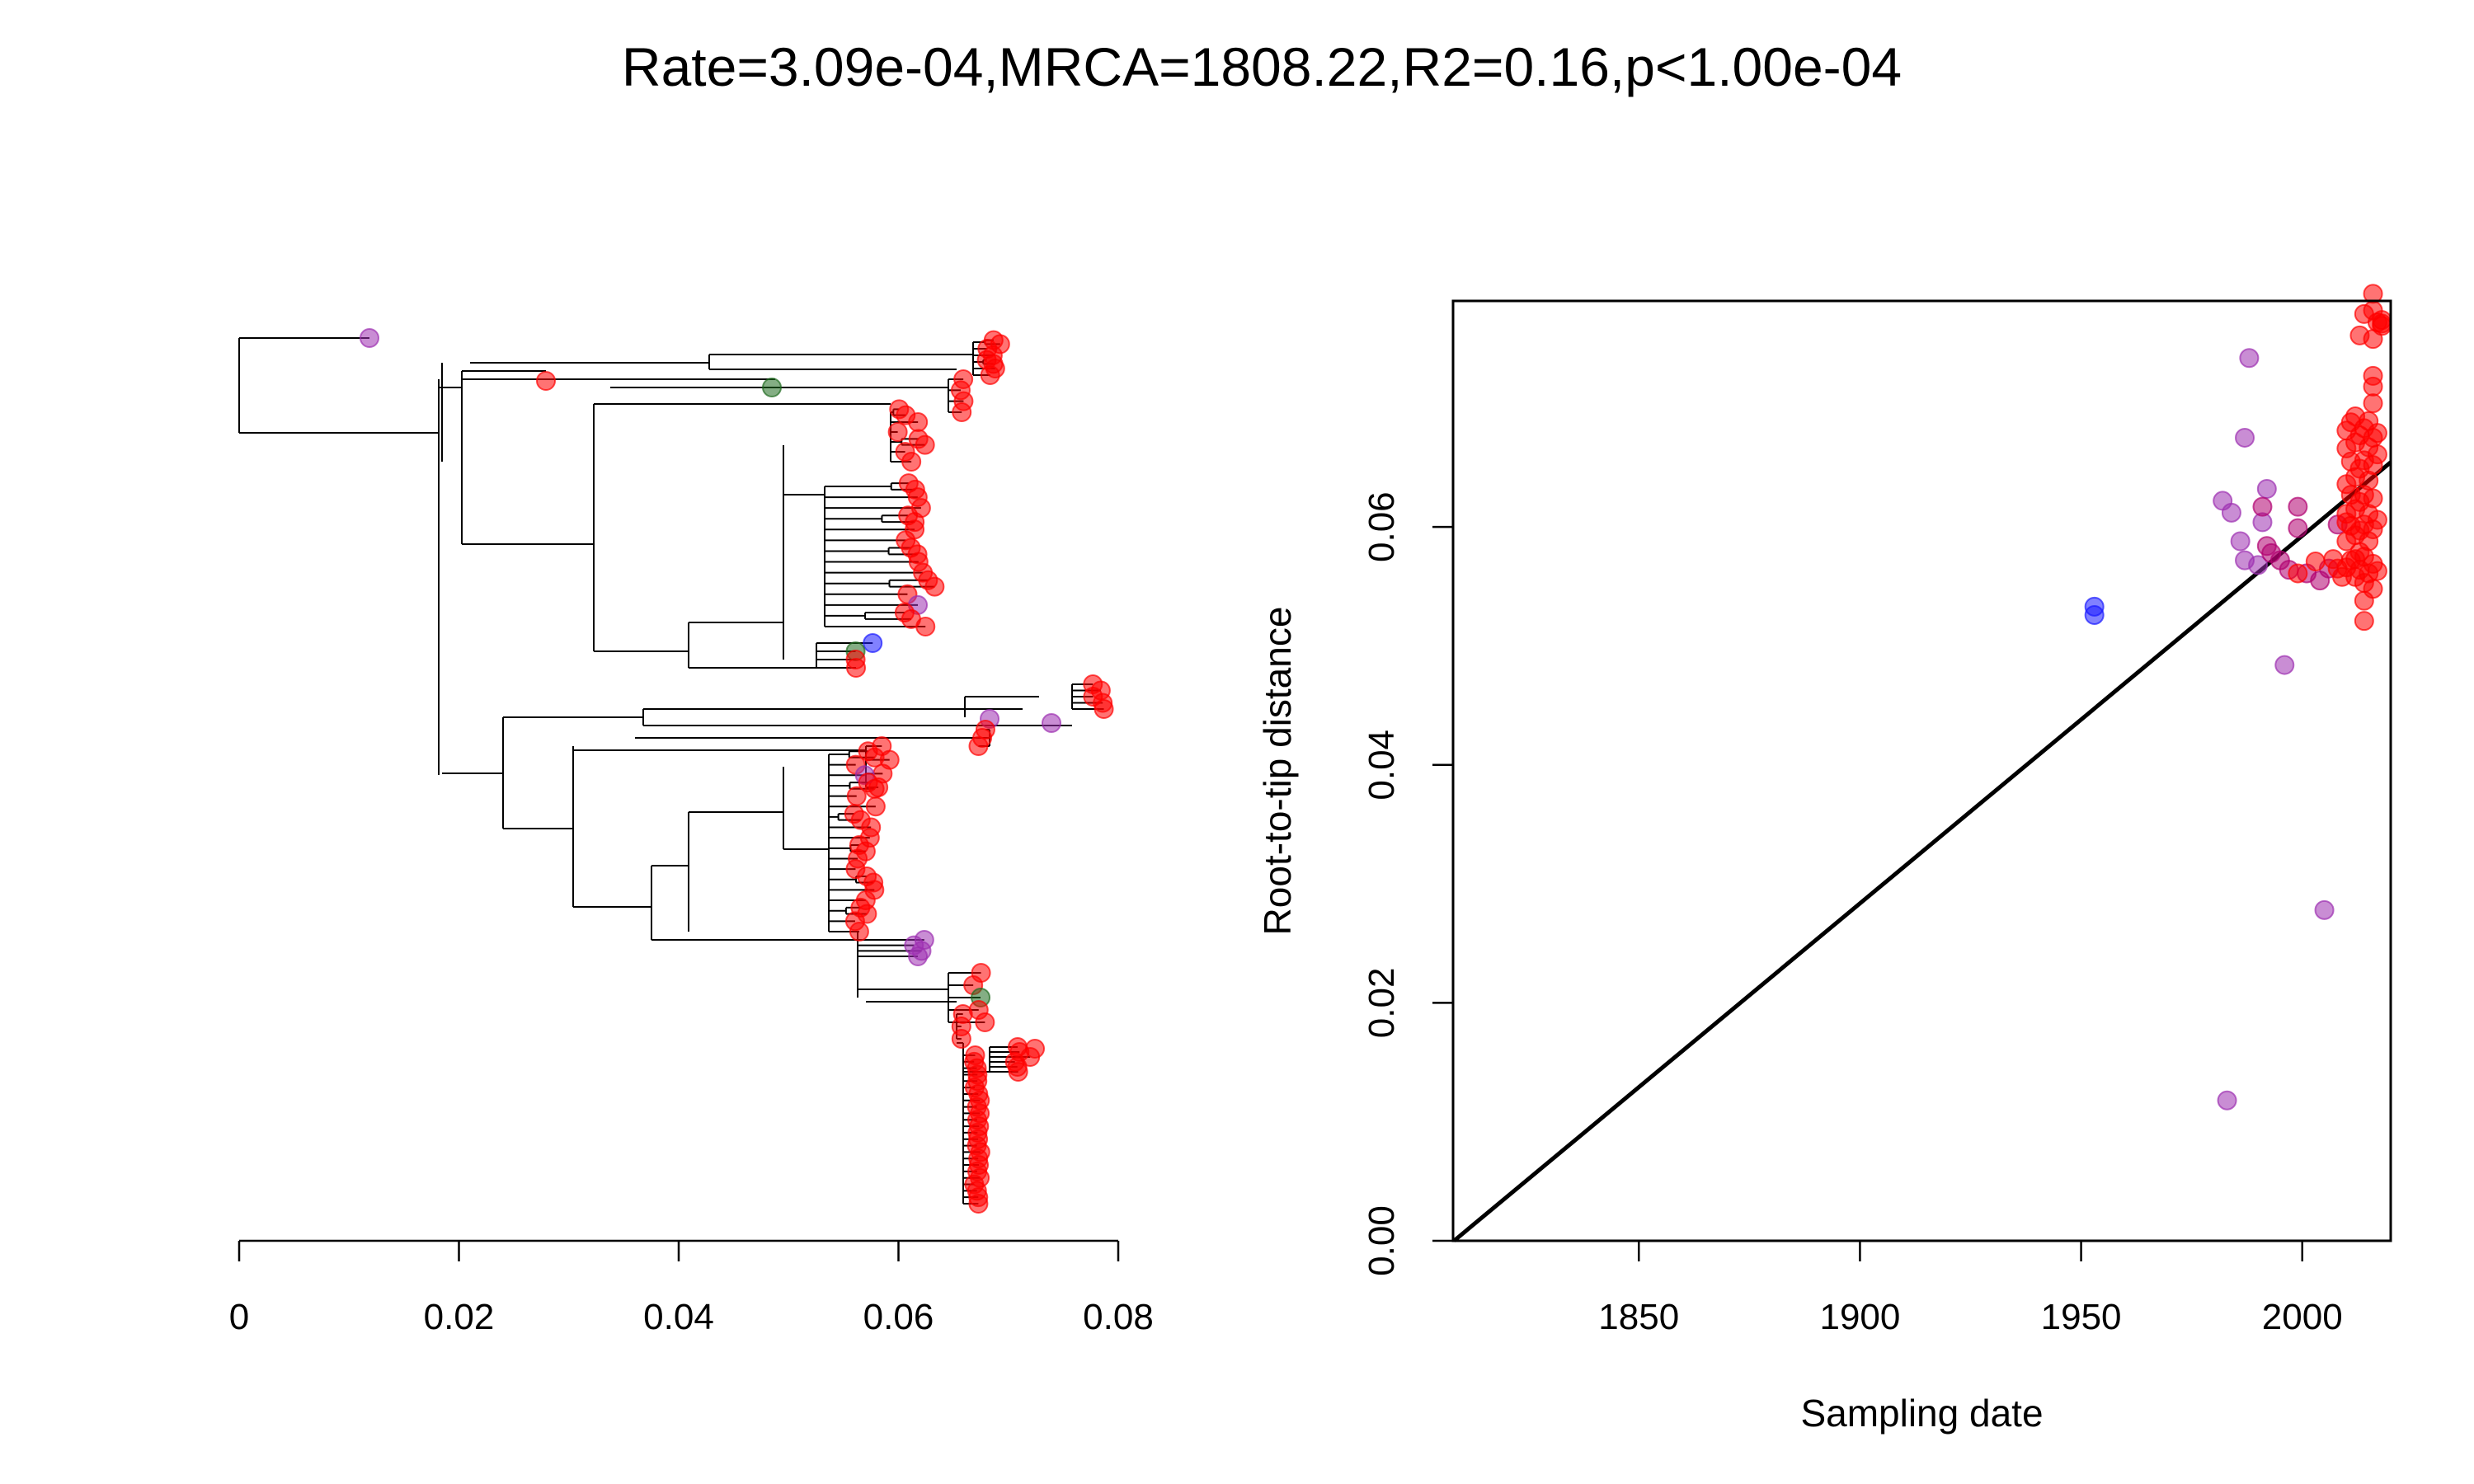 This screenshot has height=1484, width=2474. What do you see at coordinates (1638, 1317) in the screenshot?
I see `x-tick-label: 1850` at bounding box center [1638, 1317].